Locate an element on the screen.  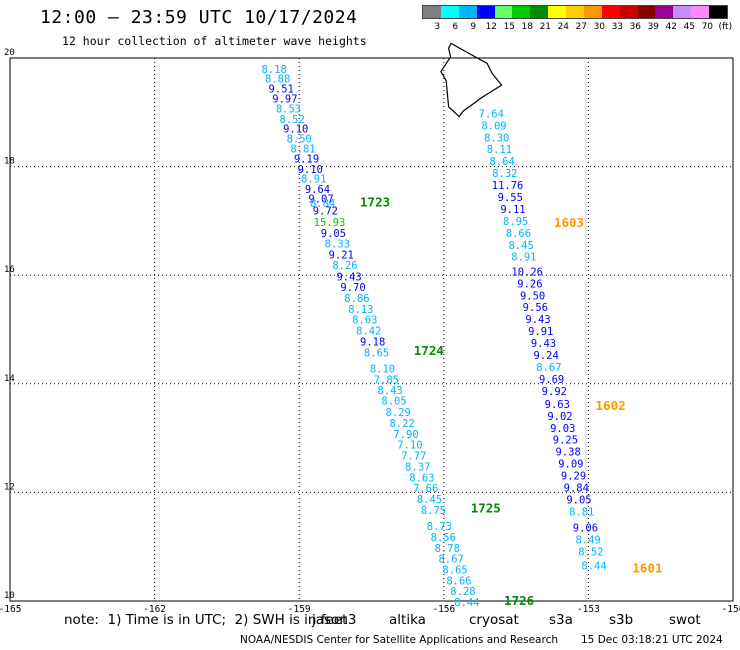
longitude-tick-label: -153 is located at coordinates (588, 609).